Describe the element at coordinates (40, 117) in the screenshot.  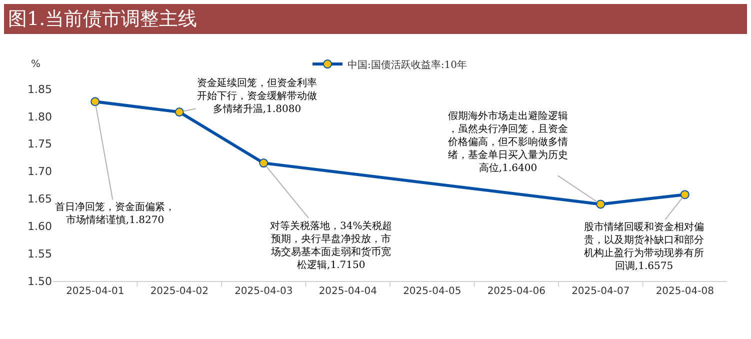
I see `y-tick-label: 1.80` at that location.